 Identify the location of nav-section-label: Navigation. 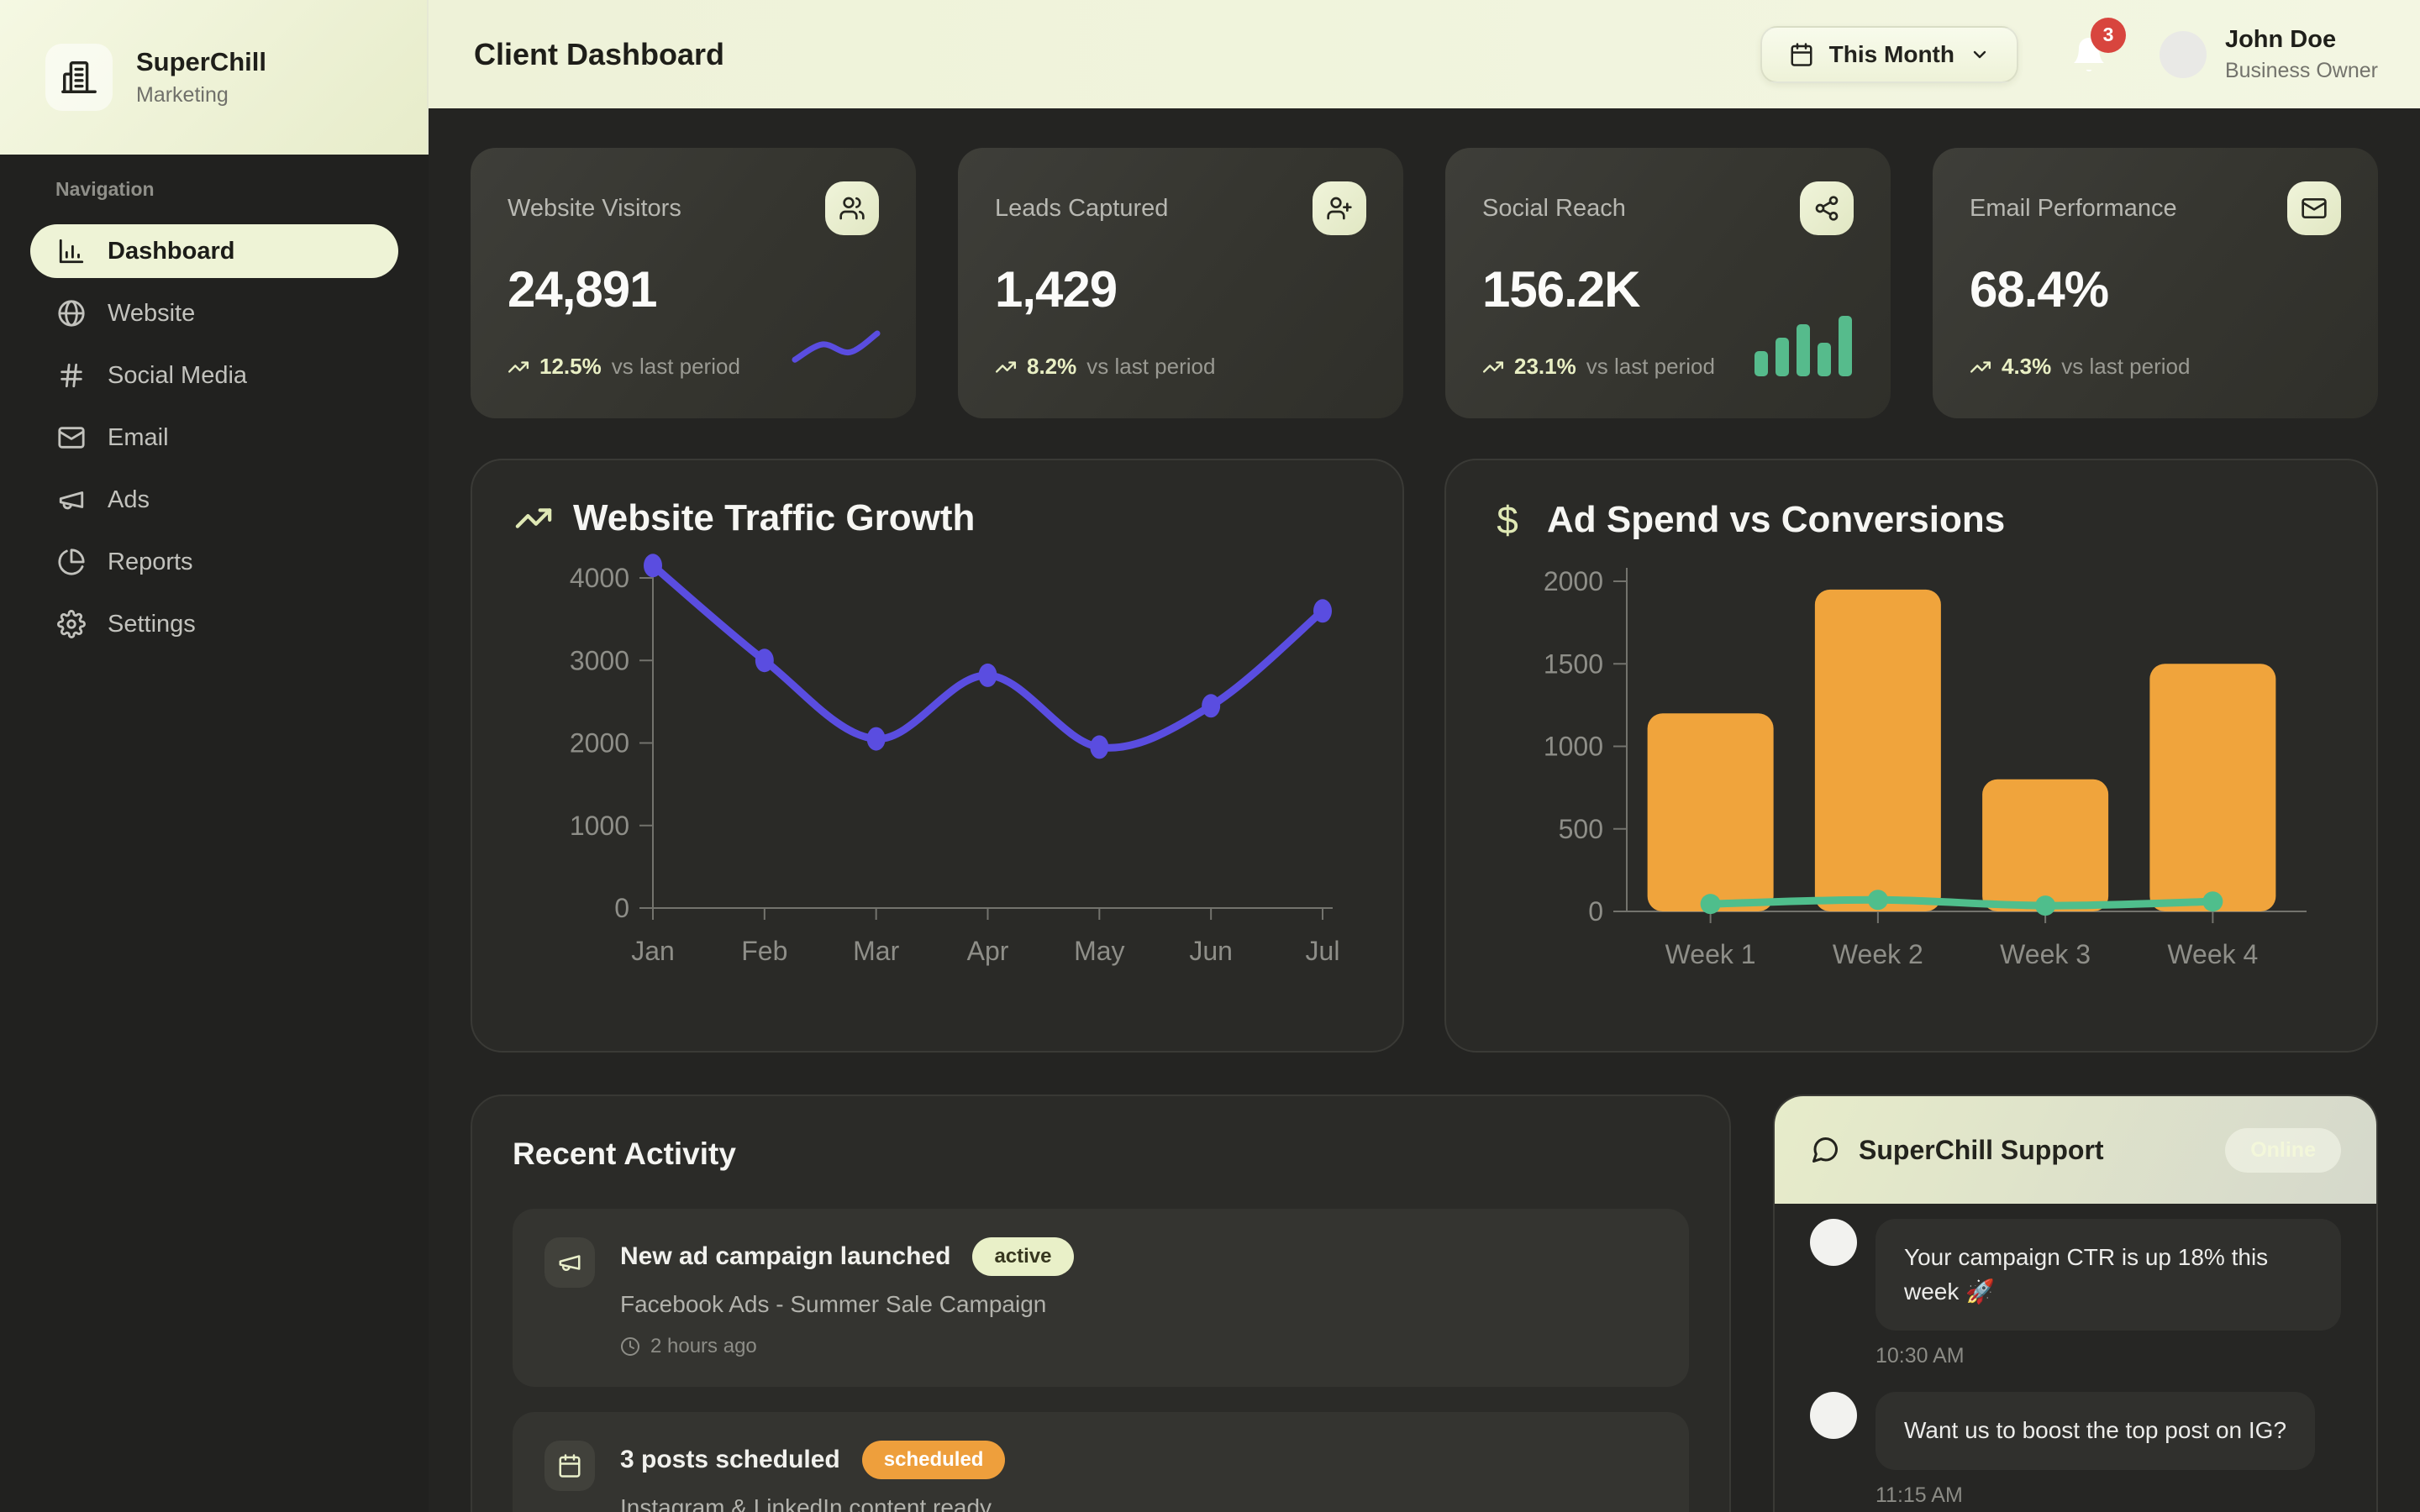
(105, 189).